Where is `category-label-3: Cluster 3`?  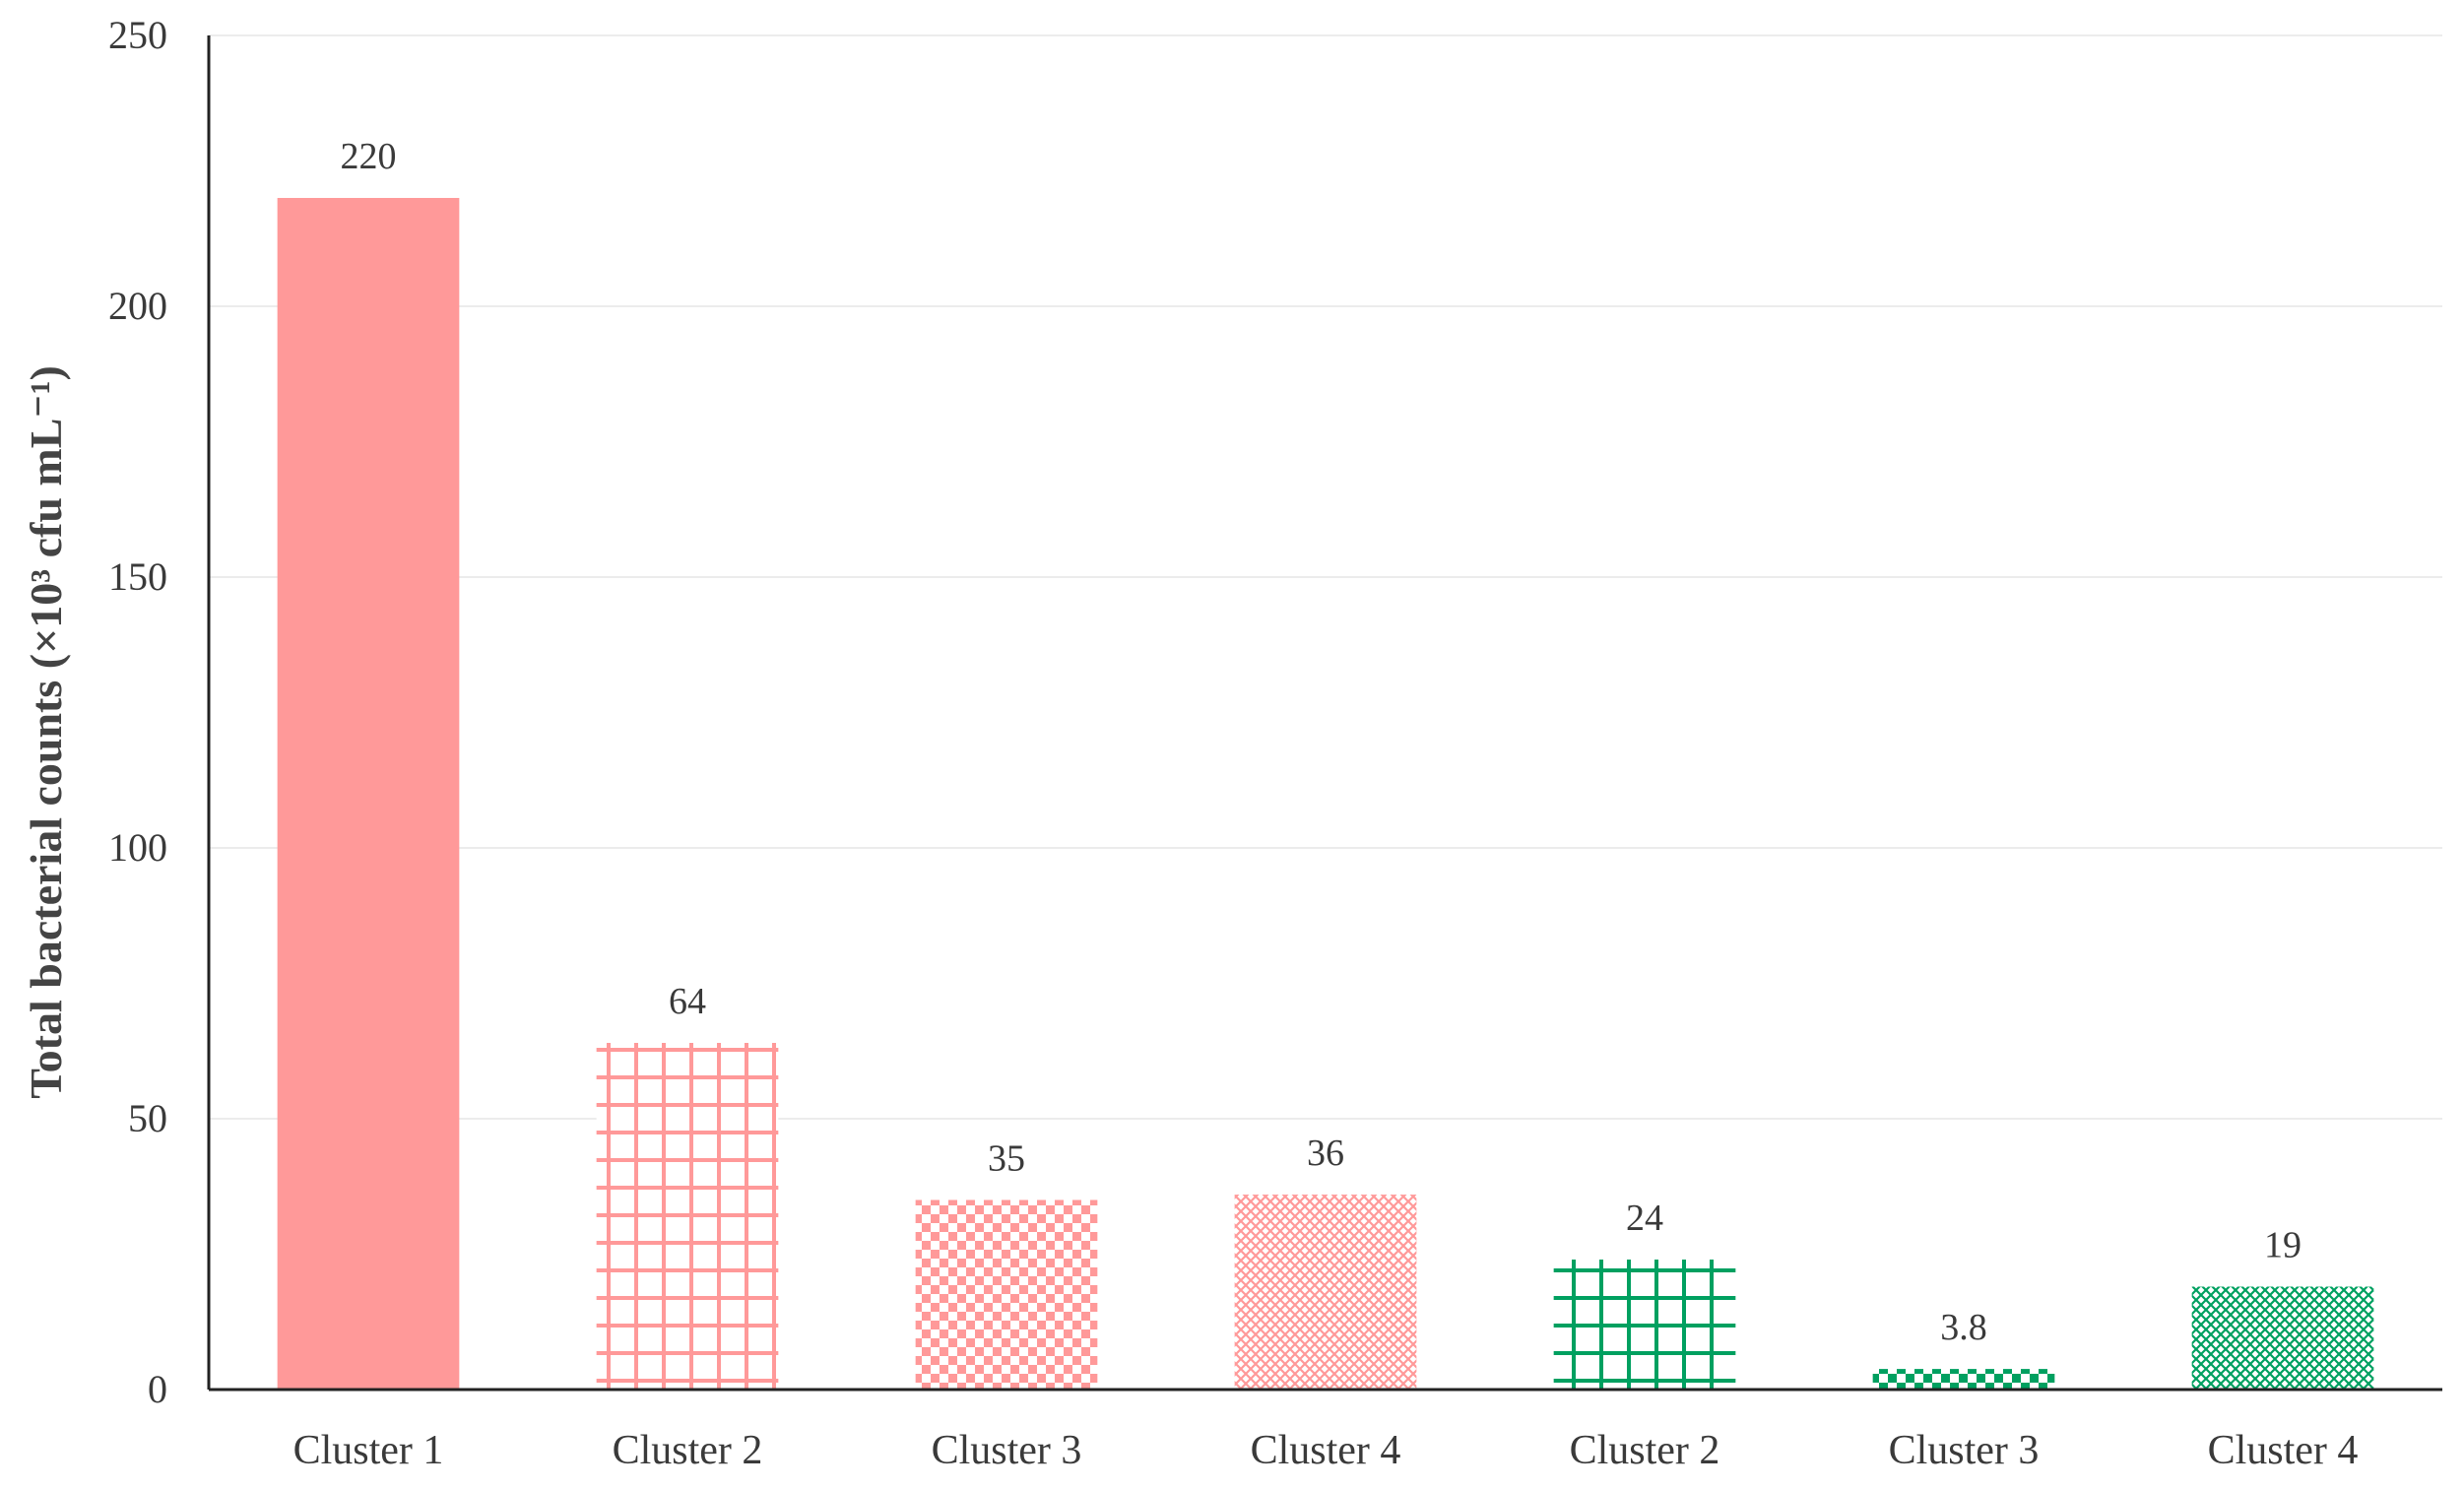 category-label-3: Cluster 3 is located at coordinates (1007, 1451).